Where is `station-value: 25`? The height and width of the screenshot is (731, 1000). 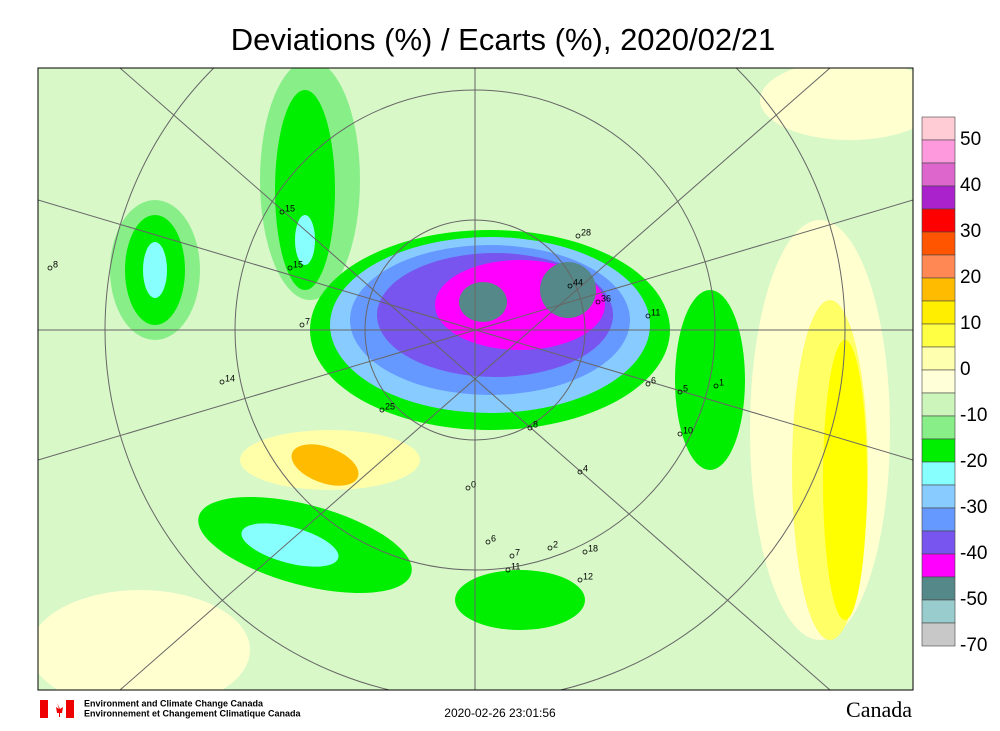 station-value: 25 is located at coordinates (390, 406).